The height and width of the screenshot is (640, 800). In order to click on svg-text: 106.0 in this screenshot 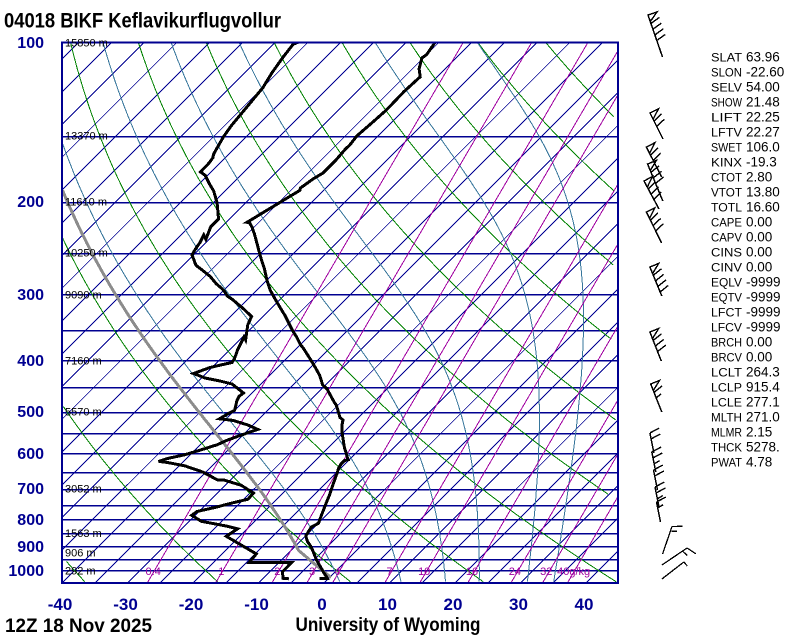, I will do `click(763, 147)`.